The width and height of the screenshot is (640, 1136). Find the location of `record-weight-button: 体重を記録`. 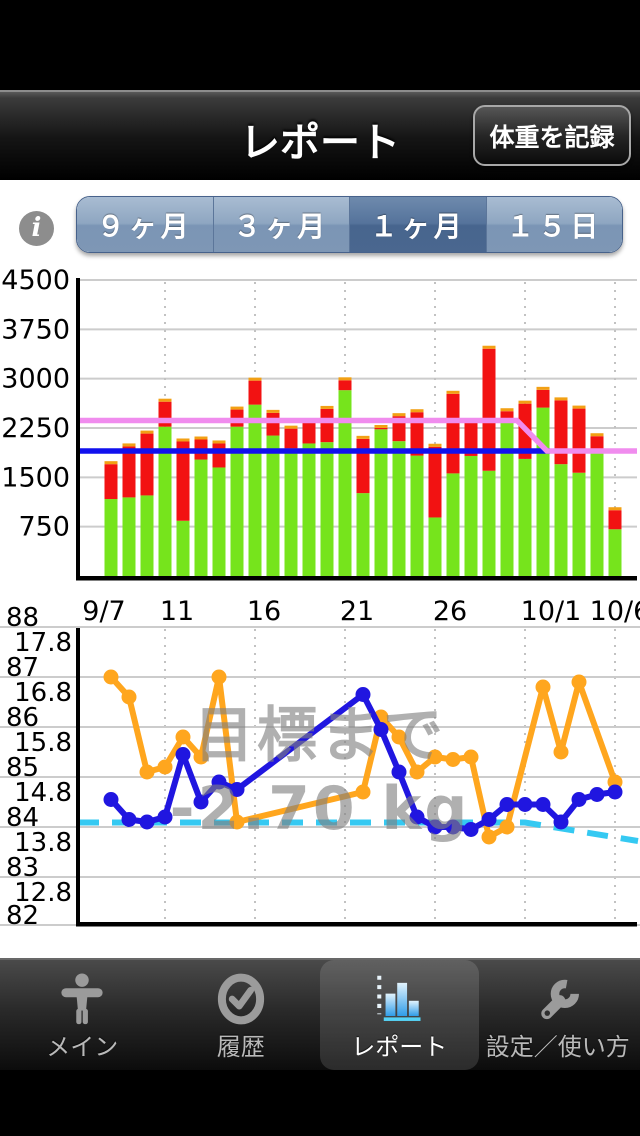

record-weight-button: 体重を記録 is located at coordinates (552, 135).